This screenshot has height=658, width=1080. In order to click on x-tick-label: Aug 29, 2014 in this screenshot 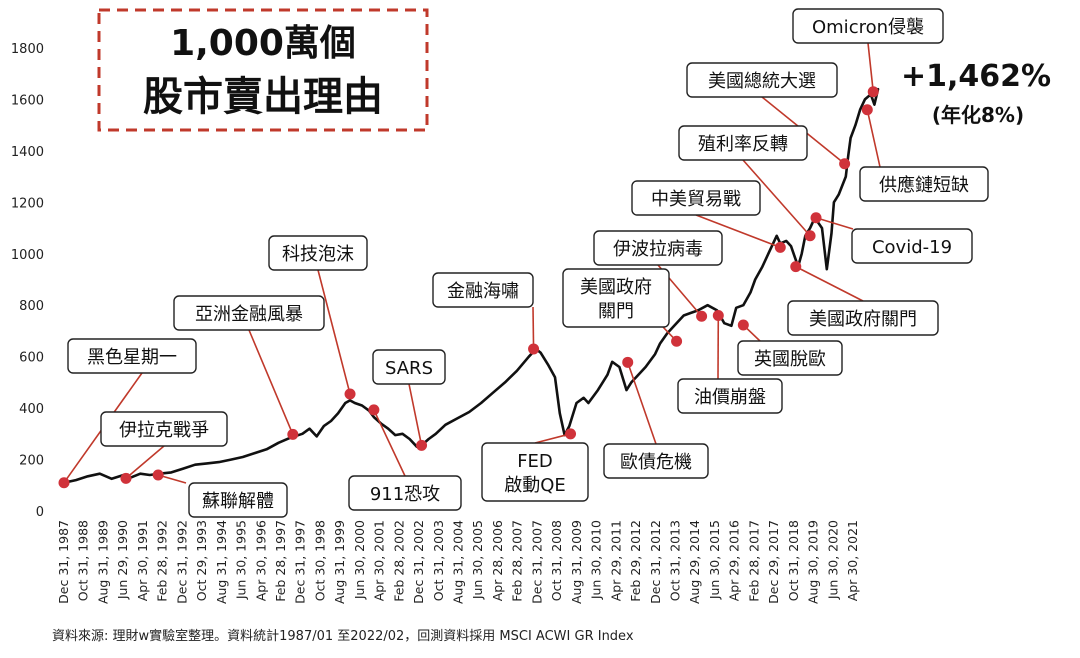, I will do `click(694, 562)`.